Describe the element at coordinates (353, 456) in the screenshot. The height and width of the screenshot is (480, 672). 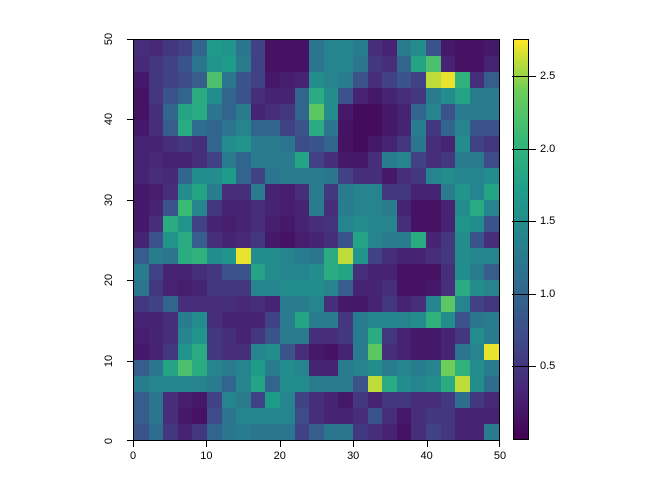
I see `x-tick-label: 30` at that location.